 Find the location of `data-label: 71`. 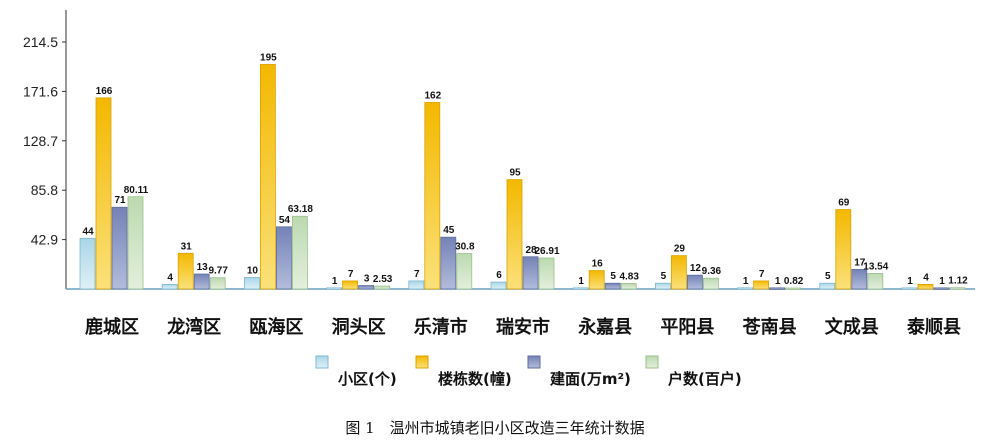

data-label: 71 is located at coordinates (120, 200).